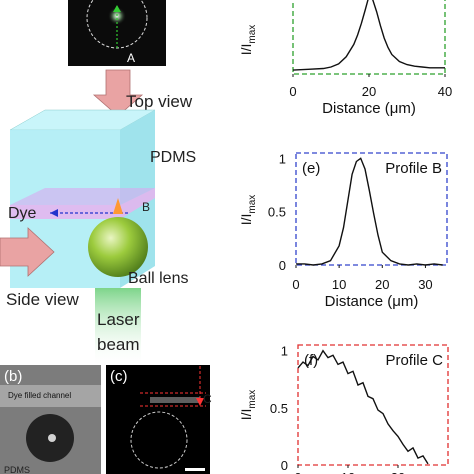  Describe the element at coordinates (13, 376) in the screenshot. I see `panel-b-label: (b)` at that location.